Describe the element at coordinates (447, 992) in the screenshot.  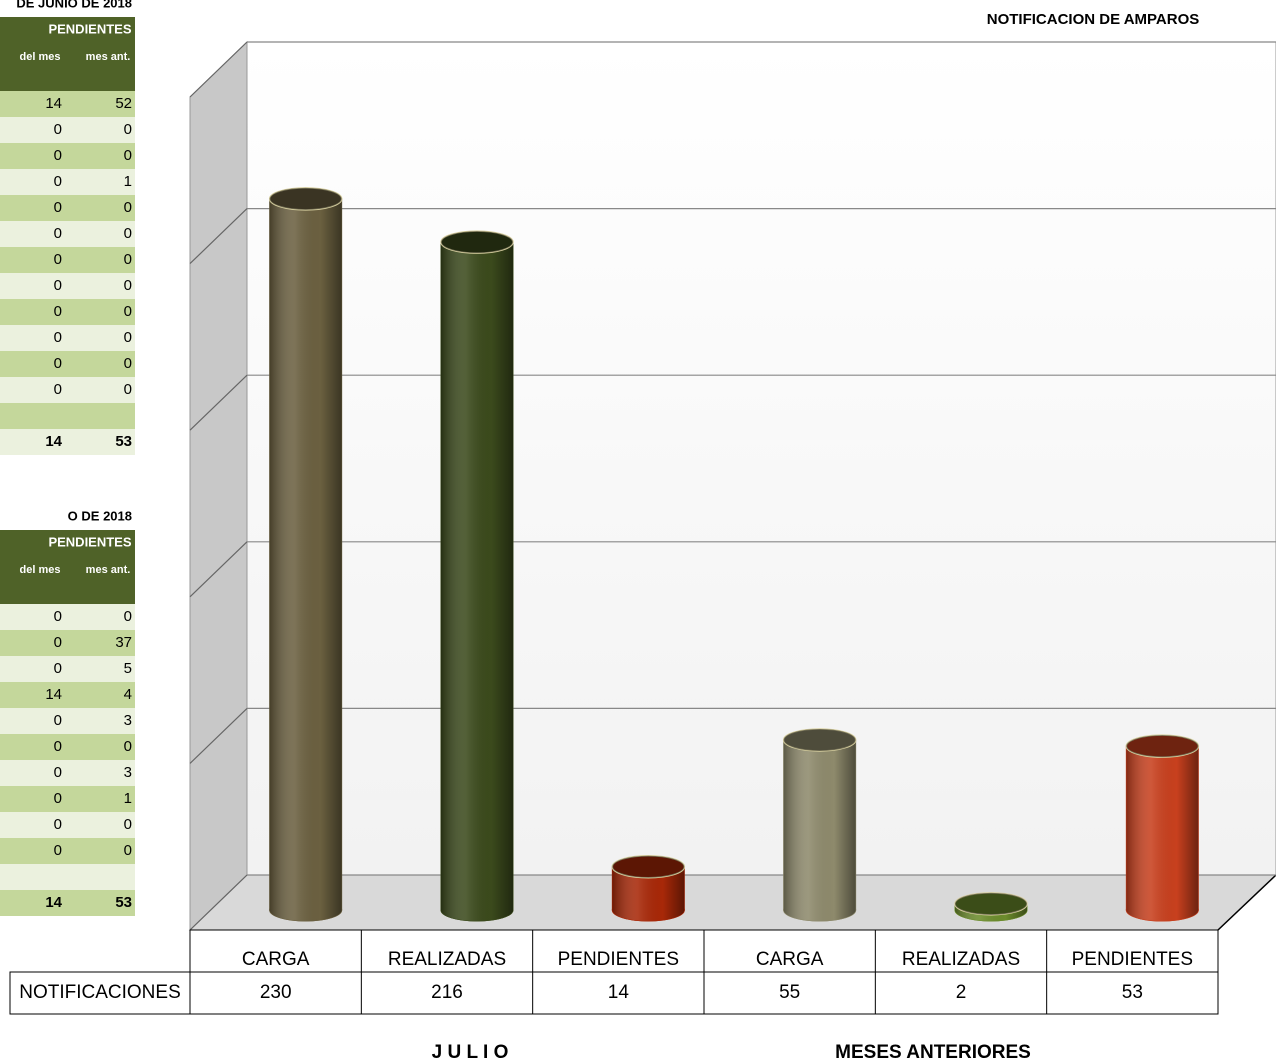
I see `value-label: 216` at that location.